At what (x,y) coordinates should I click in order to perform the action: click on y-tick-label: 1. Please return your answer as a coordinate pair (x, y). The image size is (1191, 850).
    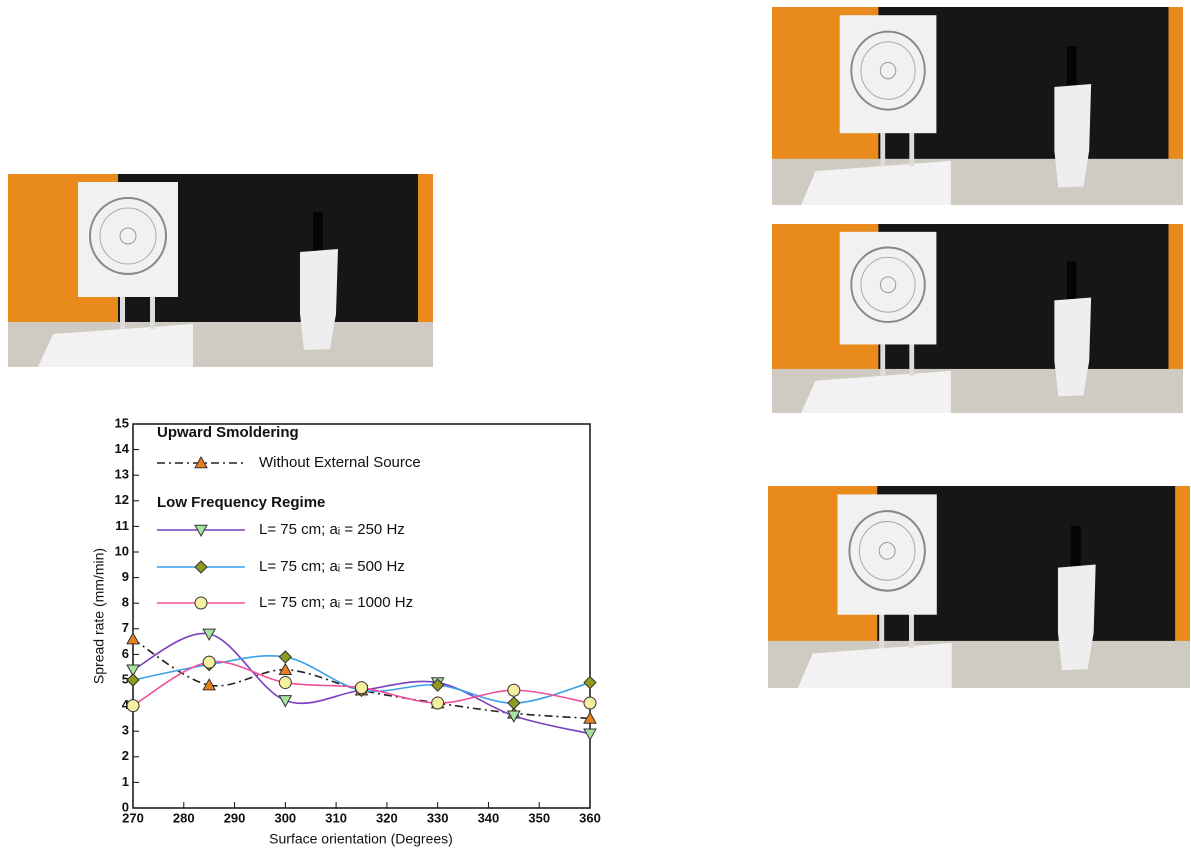
    Looking at the image, I should click on (125, 781).